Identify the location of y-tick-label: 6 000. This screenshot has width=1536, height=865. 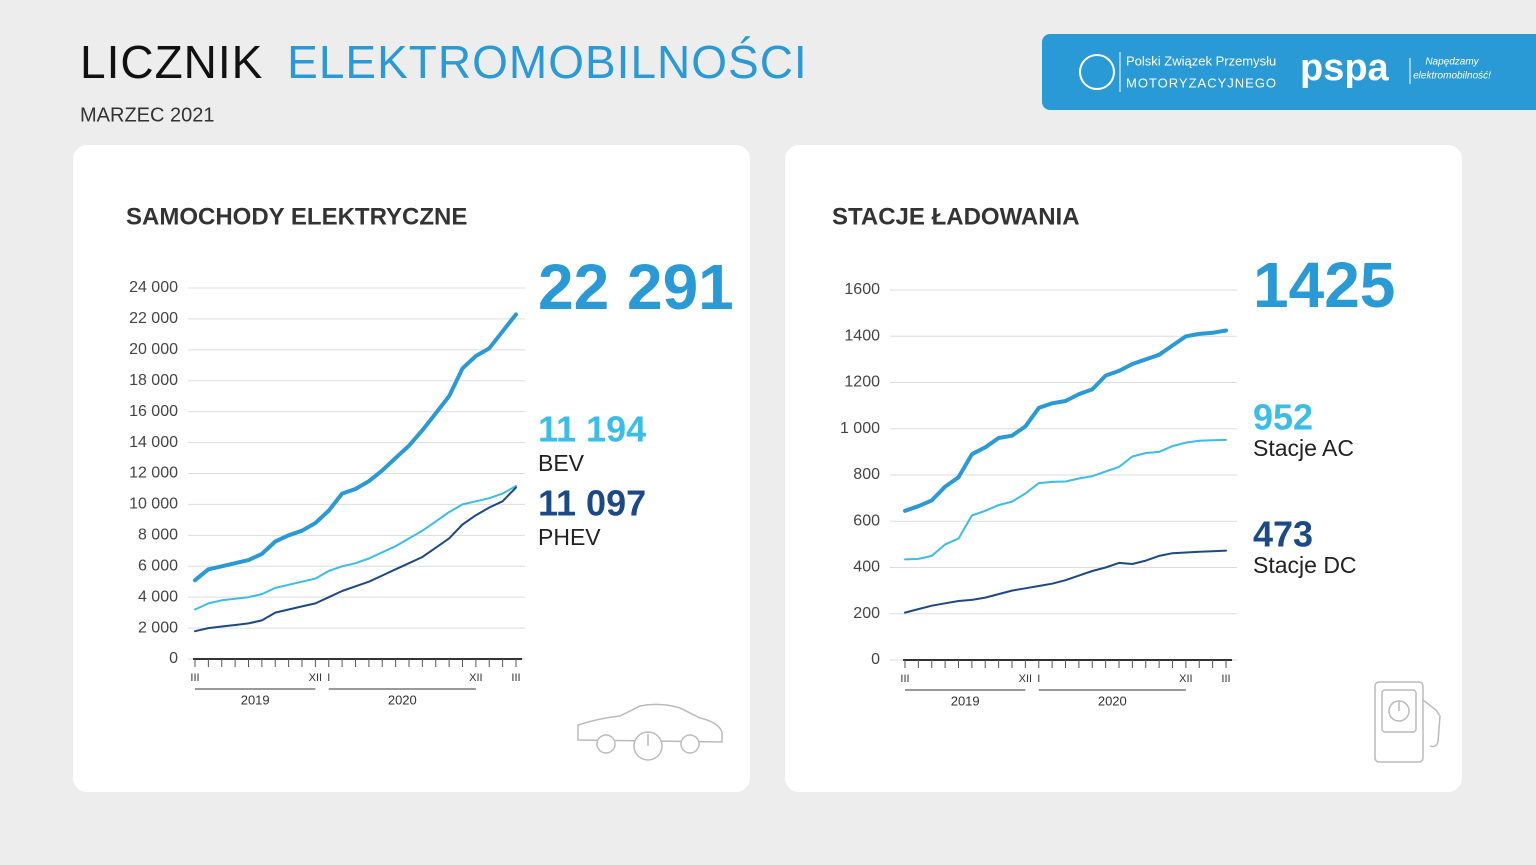
(158, 565).